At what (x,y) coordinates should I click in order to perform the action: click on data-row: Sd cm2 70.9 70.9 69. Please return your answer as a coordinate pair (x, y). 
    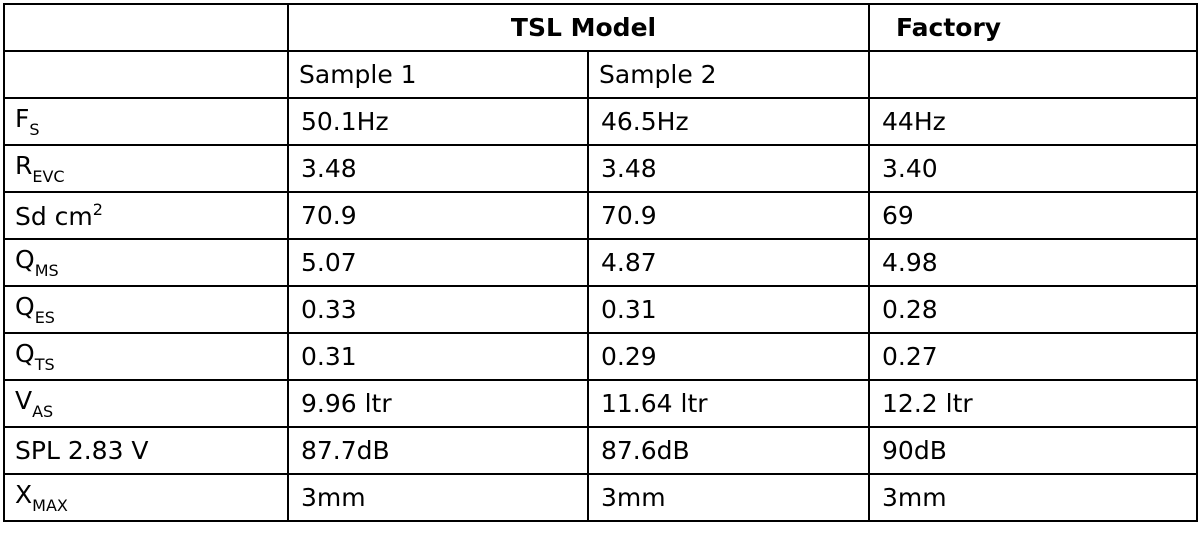
    Looking at the image, I should click on (601, 215).